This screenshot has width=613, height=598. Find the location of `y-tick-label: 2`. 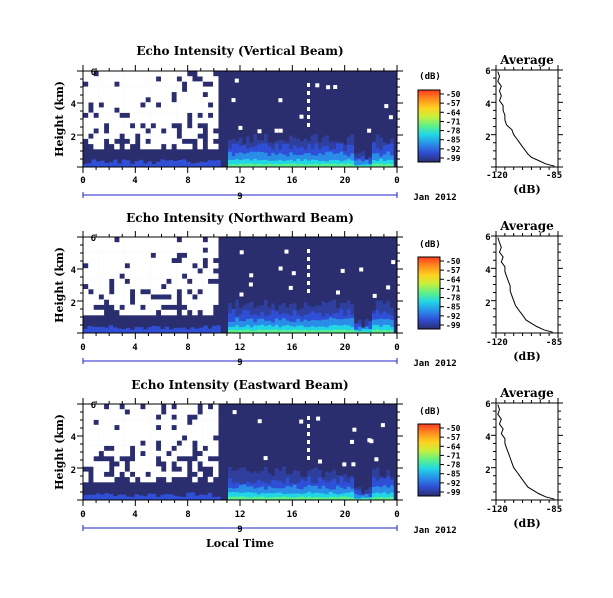

y-tick-label: 2 is located at coordinates (73, 471).